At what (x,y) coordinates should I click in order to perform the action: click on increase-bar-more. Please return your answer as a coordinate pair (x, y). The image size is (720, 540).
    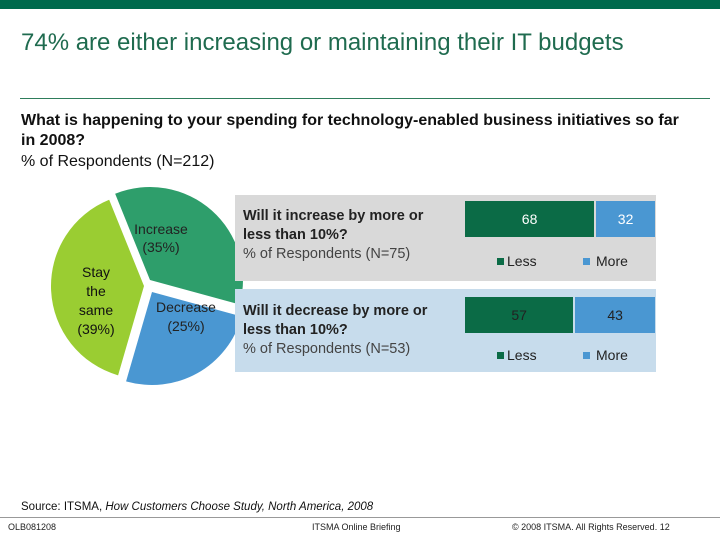
    Looking at the image, I should click on (625, 219).